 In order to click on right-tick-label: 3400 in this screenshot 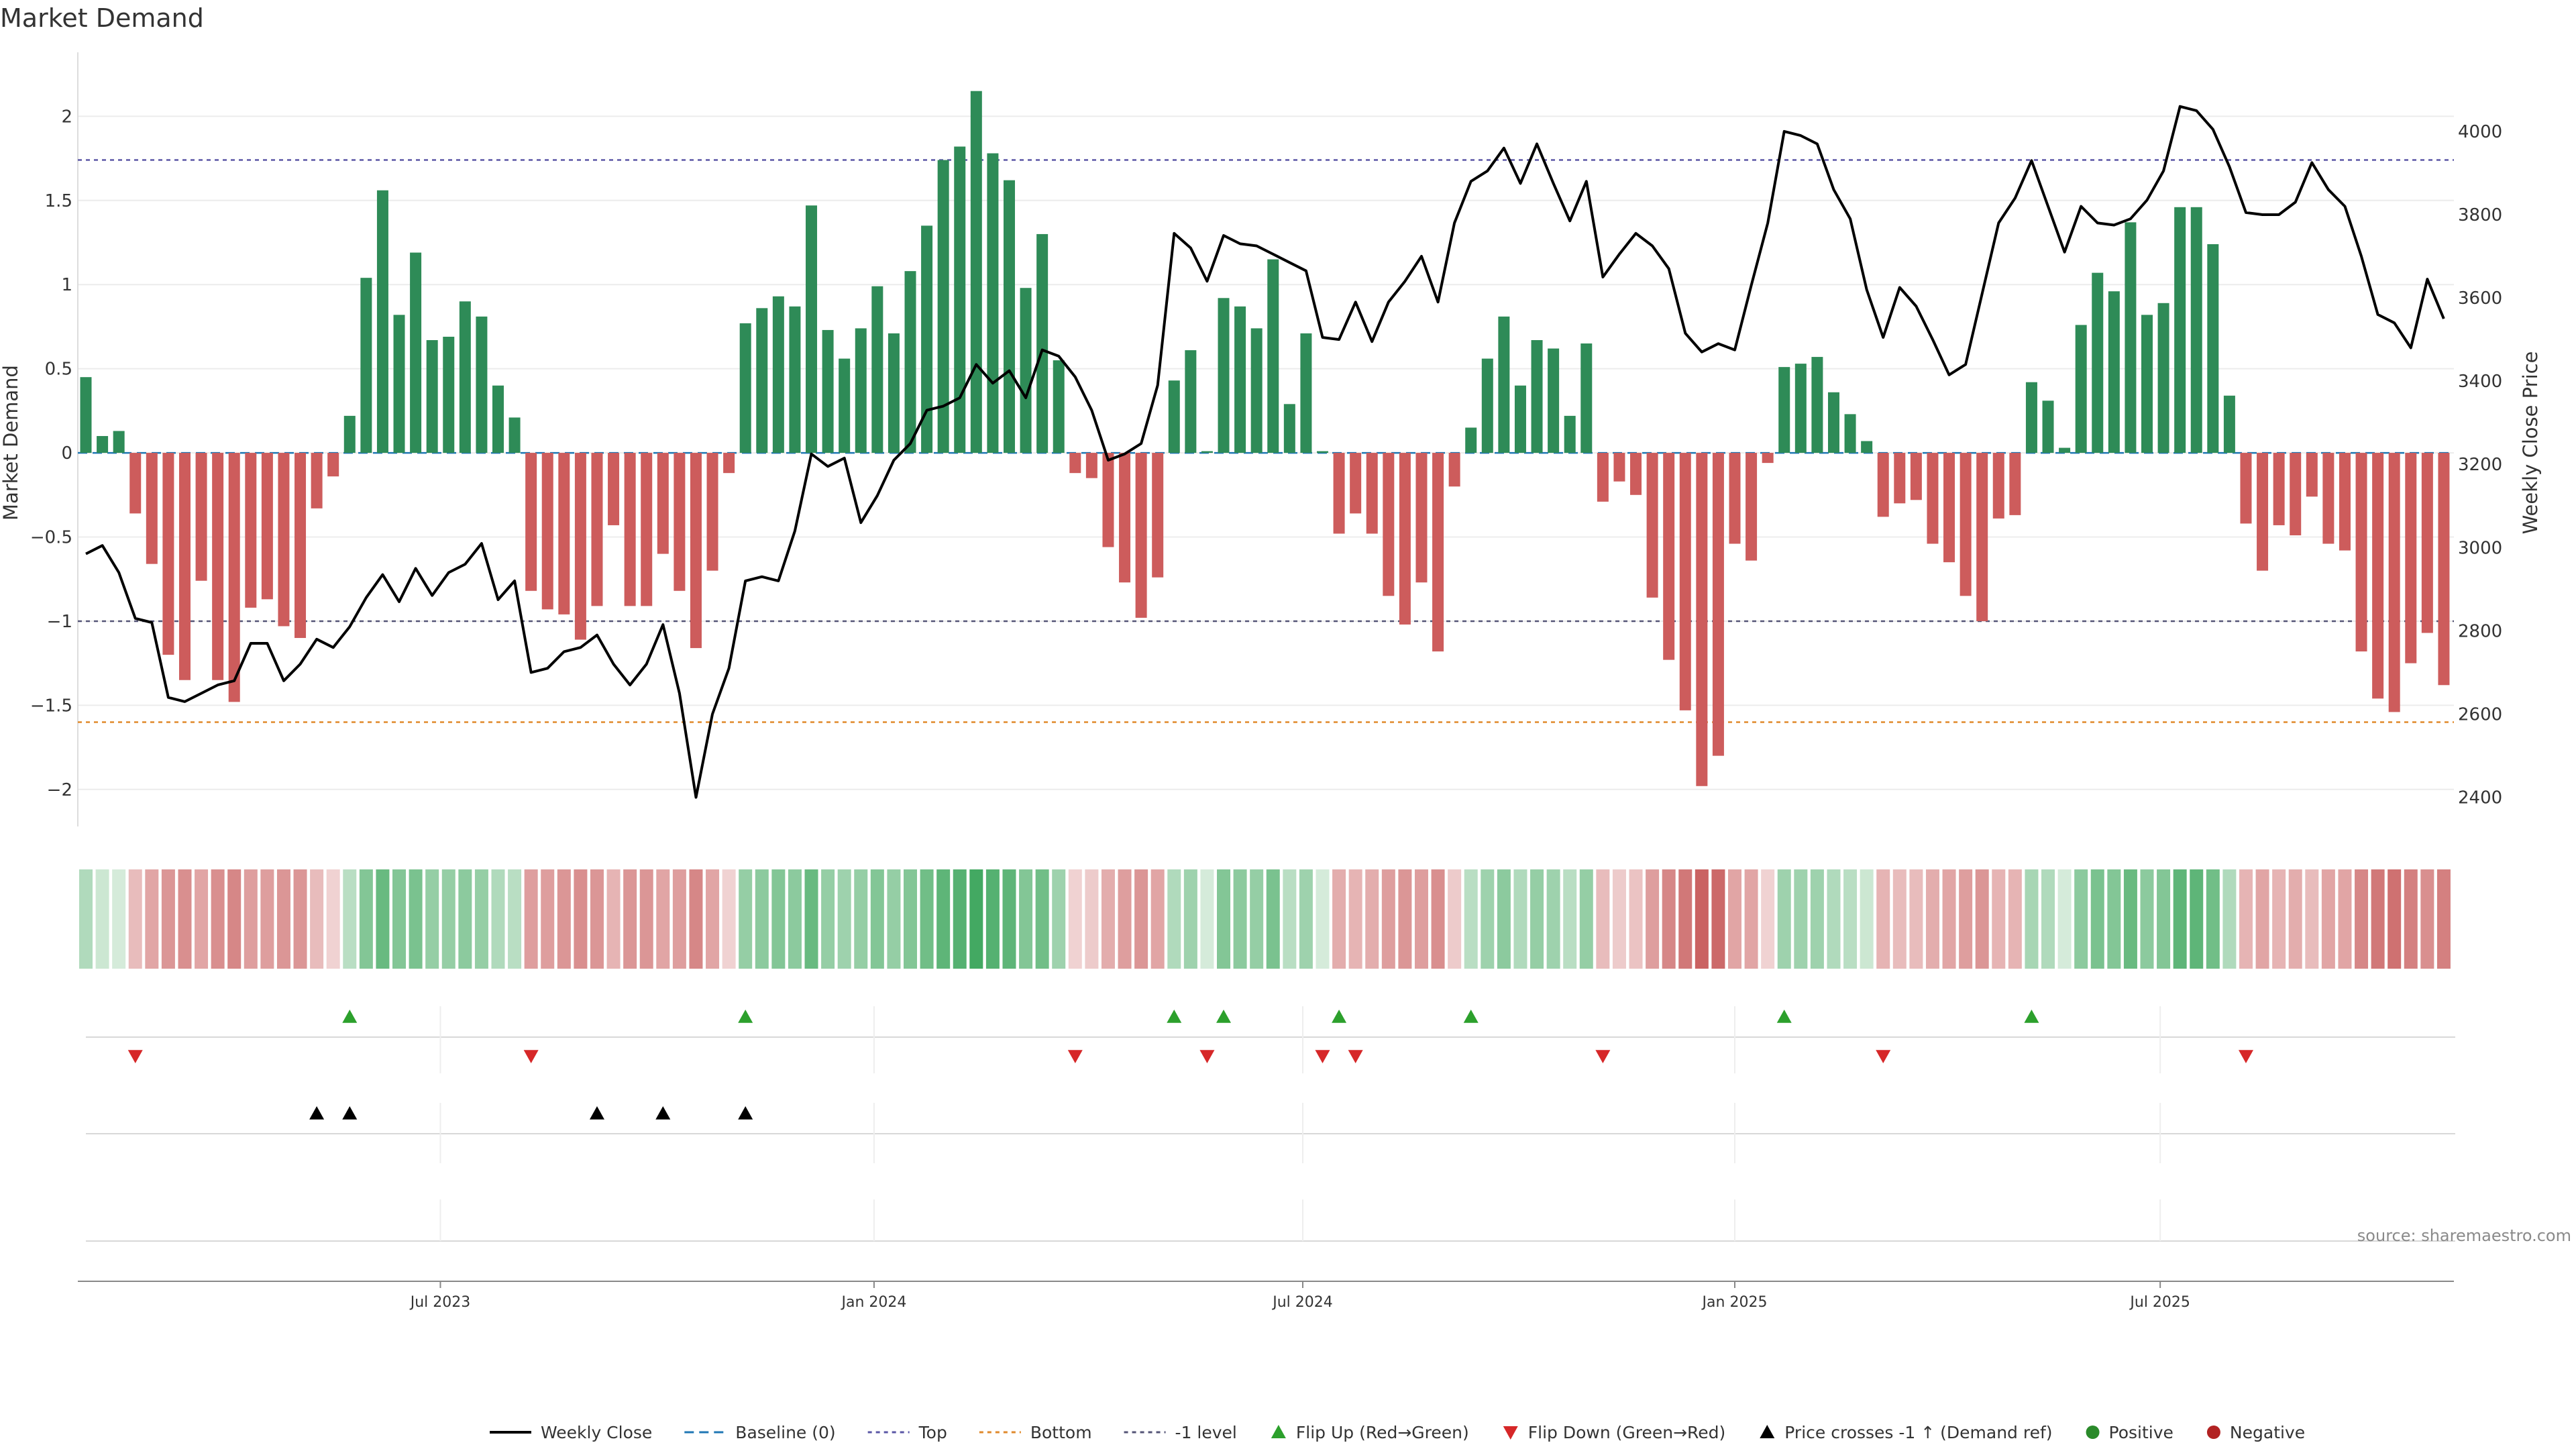, I will do `click(2480, 382)`.